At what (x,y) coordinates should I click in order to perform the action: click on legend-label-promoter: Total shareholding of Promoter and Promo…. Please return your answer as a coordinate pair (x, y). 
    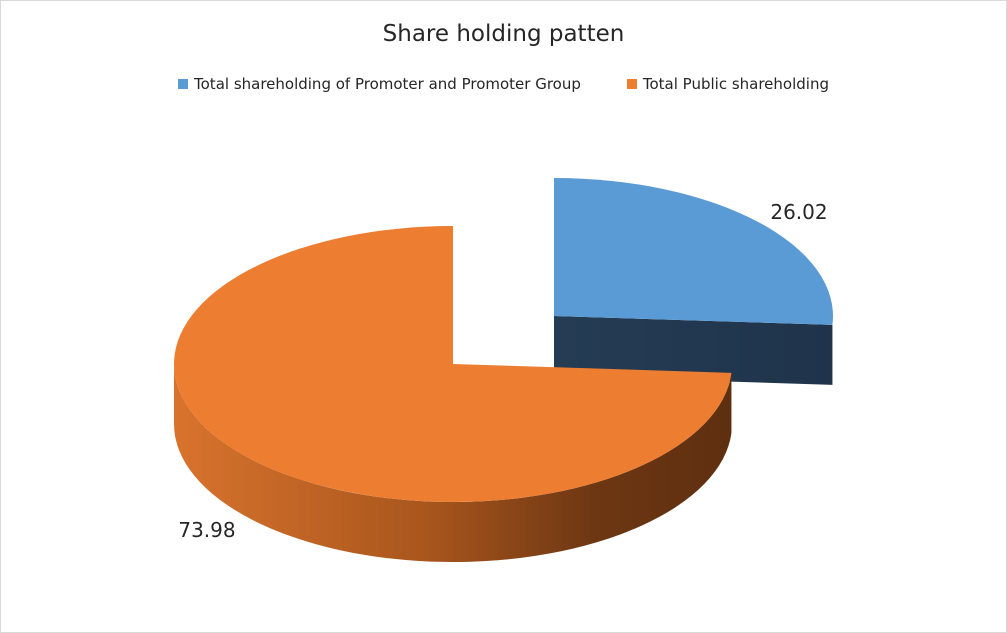
    Looking at the image, I should click on (387, 84).